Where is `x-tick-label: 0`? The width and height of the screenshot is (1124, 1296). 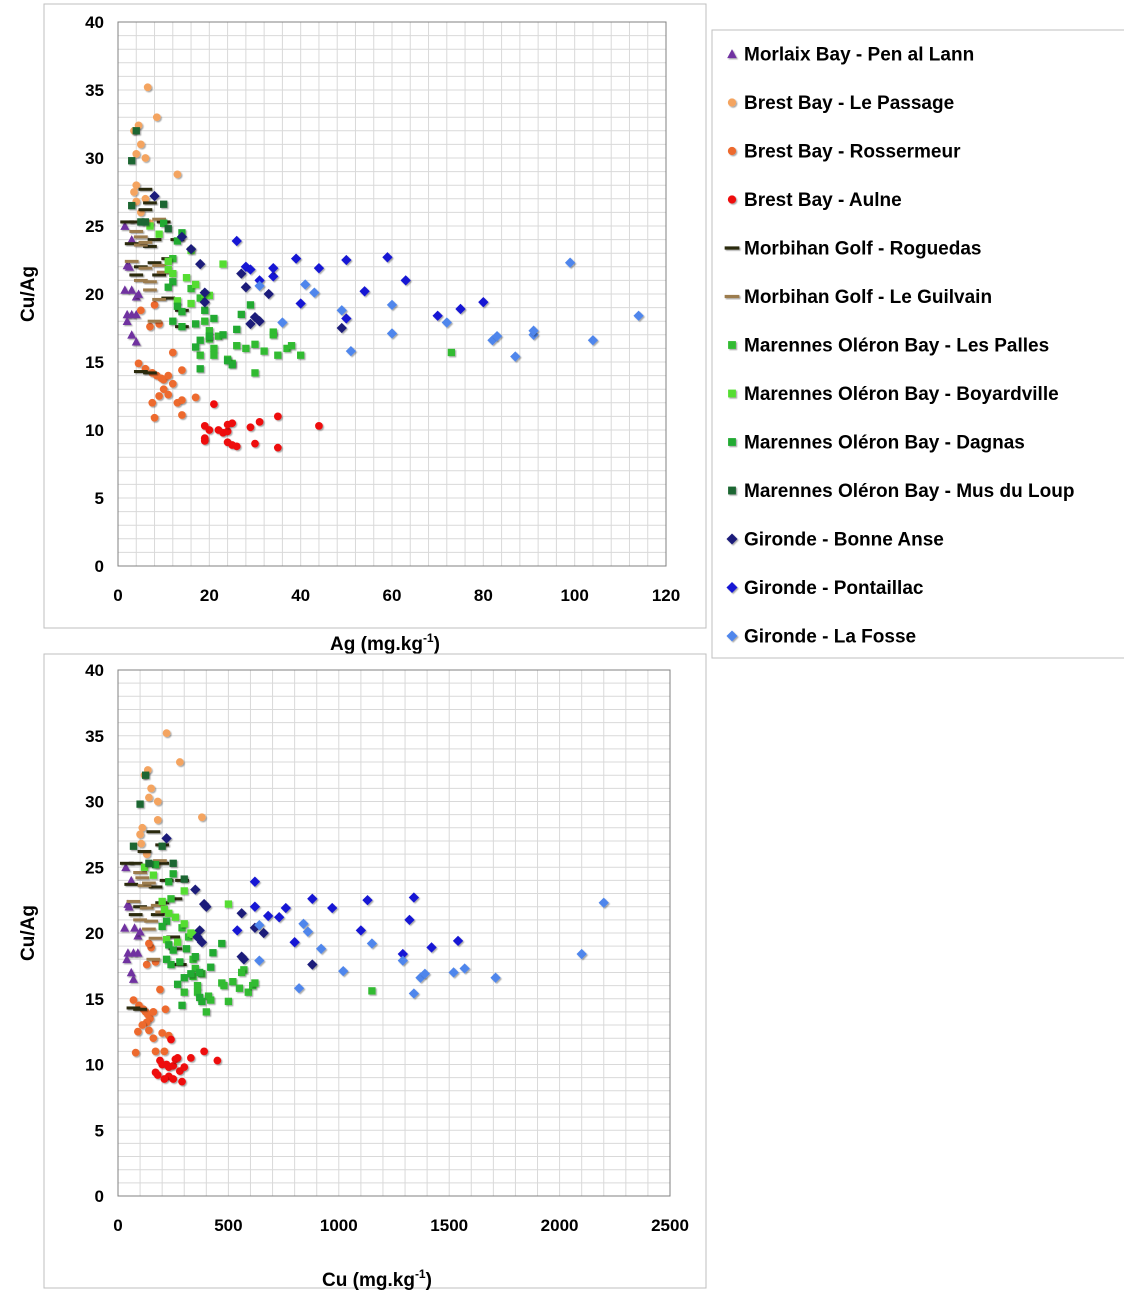 x-tick-label: 0 is located at coordinates (117, 1225).